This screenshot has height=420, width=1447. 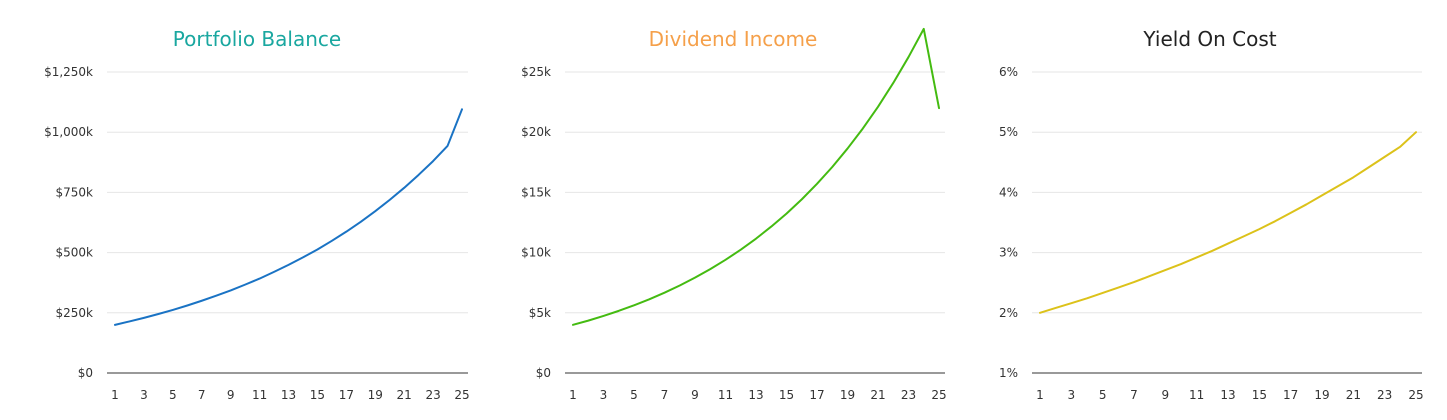 What do you see at coordinates (257, 39) in the screenshot?
I see `chart-title: Portfolio Balance` at bounding box center [257, 39].